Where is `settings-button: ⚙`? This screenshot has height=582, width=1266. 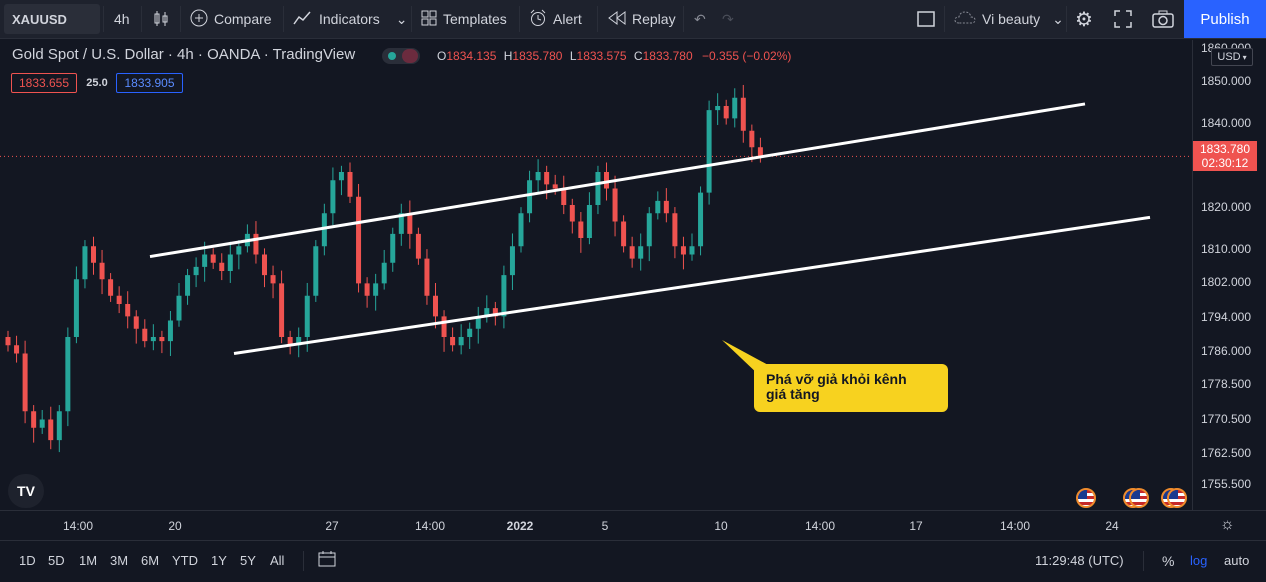
settings-button: ⚙ is located at coordinates (1084, 19).